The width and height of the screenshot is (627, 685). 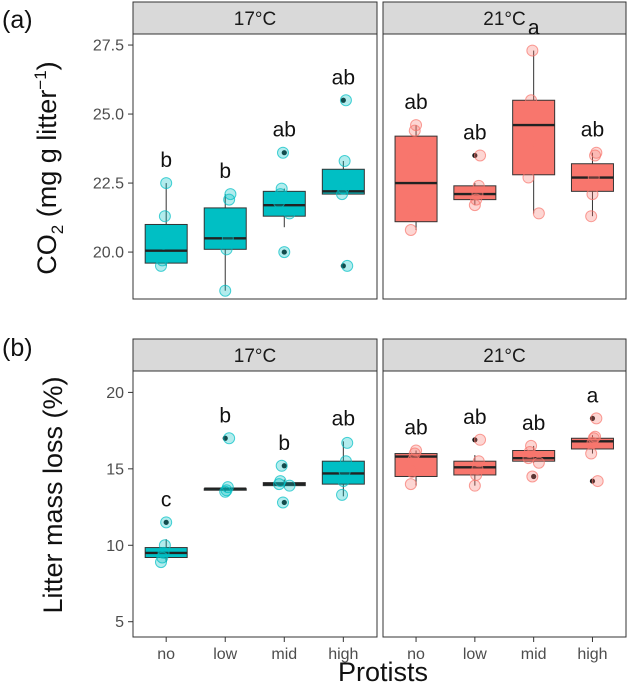 What do you see at coordinates (17, 348) in the screenshot?
I see `panel-b-tag: (b)` at bounding box center [17, 348].